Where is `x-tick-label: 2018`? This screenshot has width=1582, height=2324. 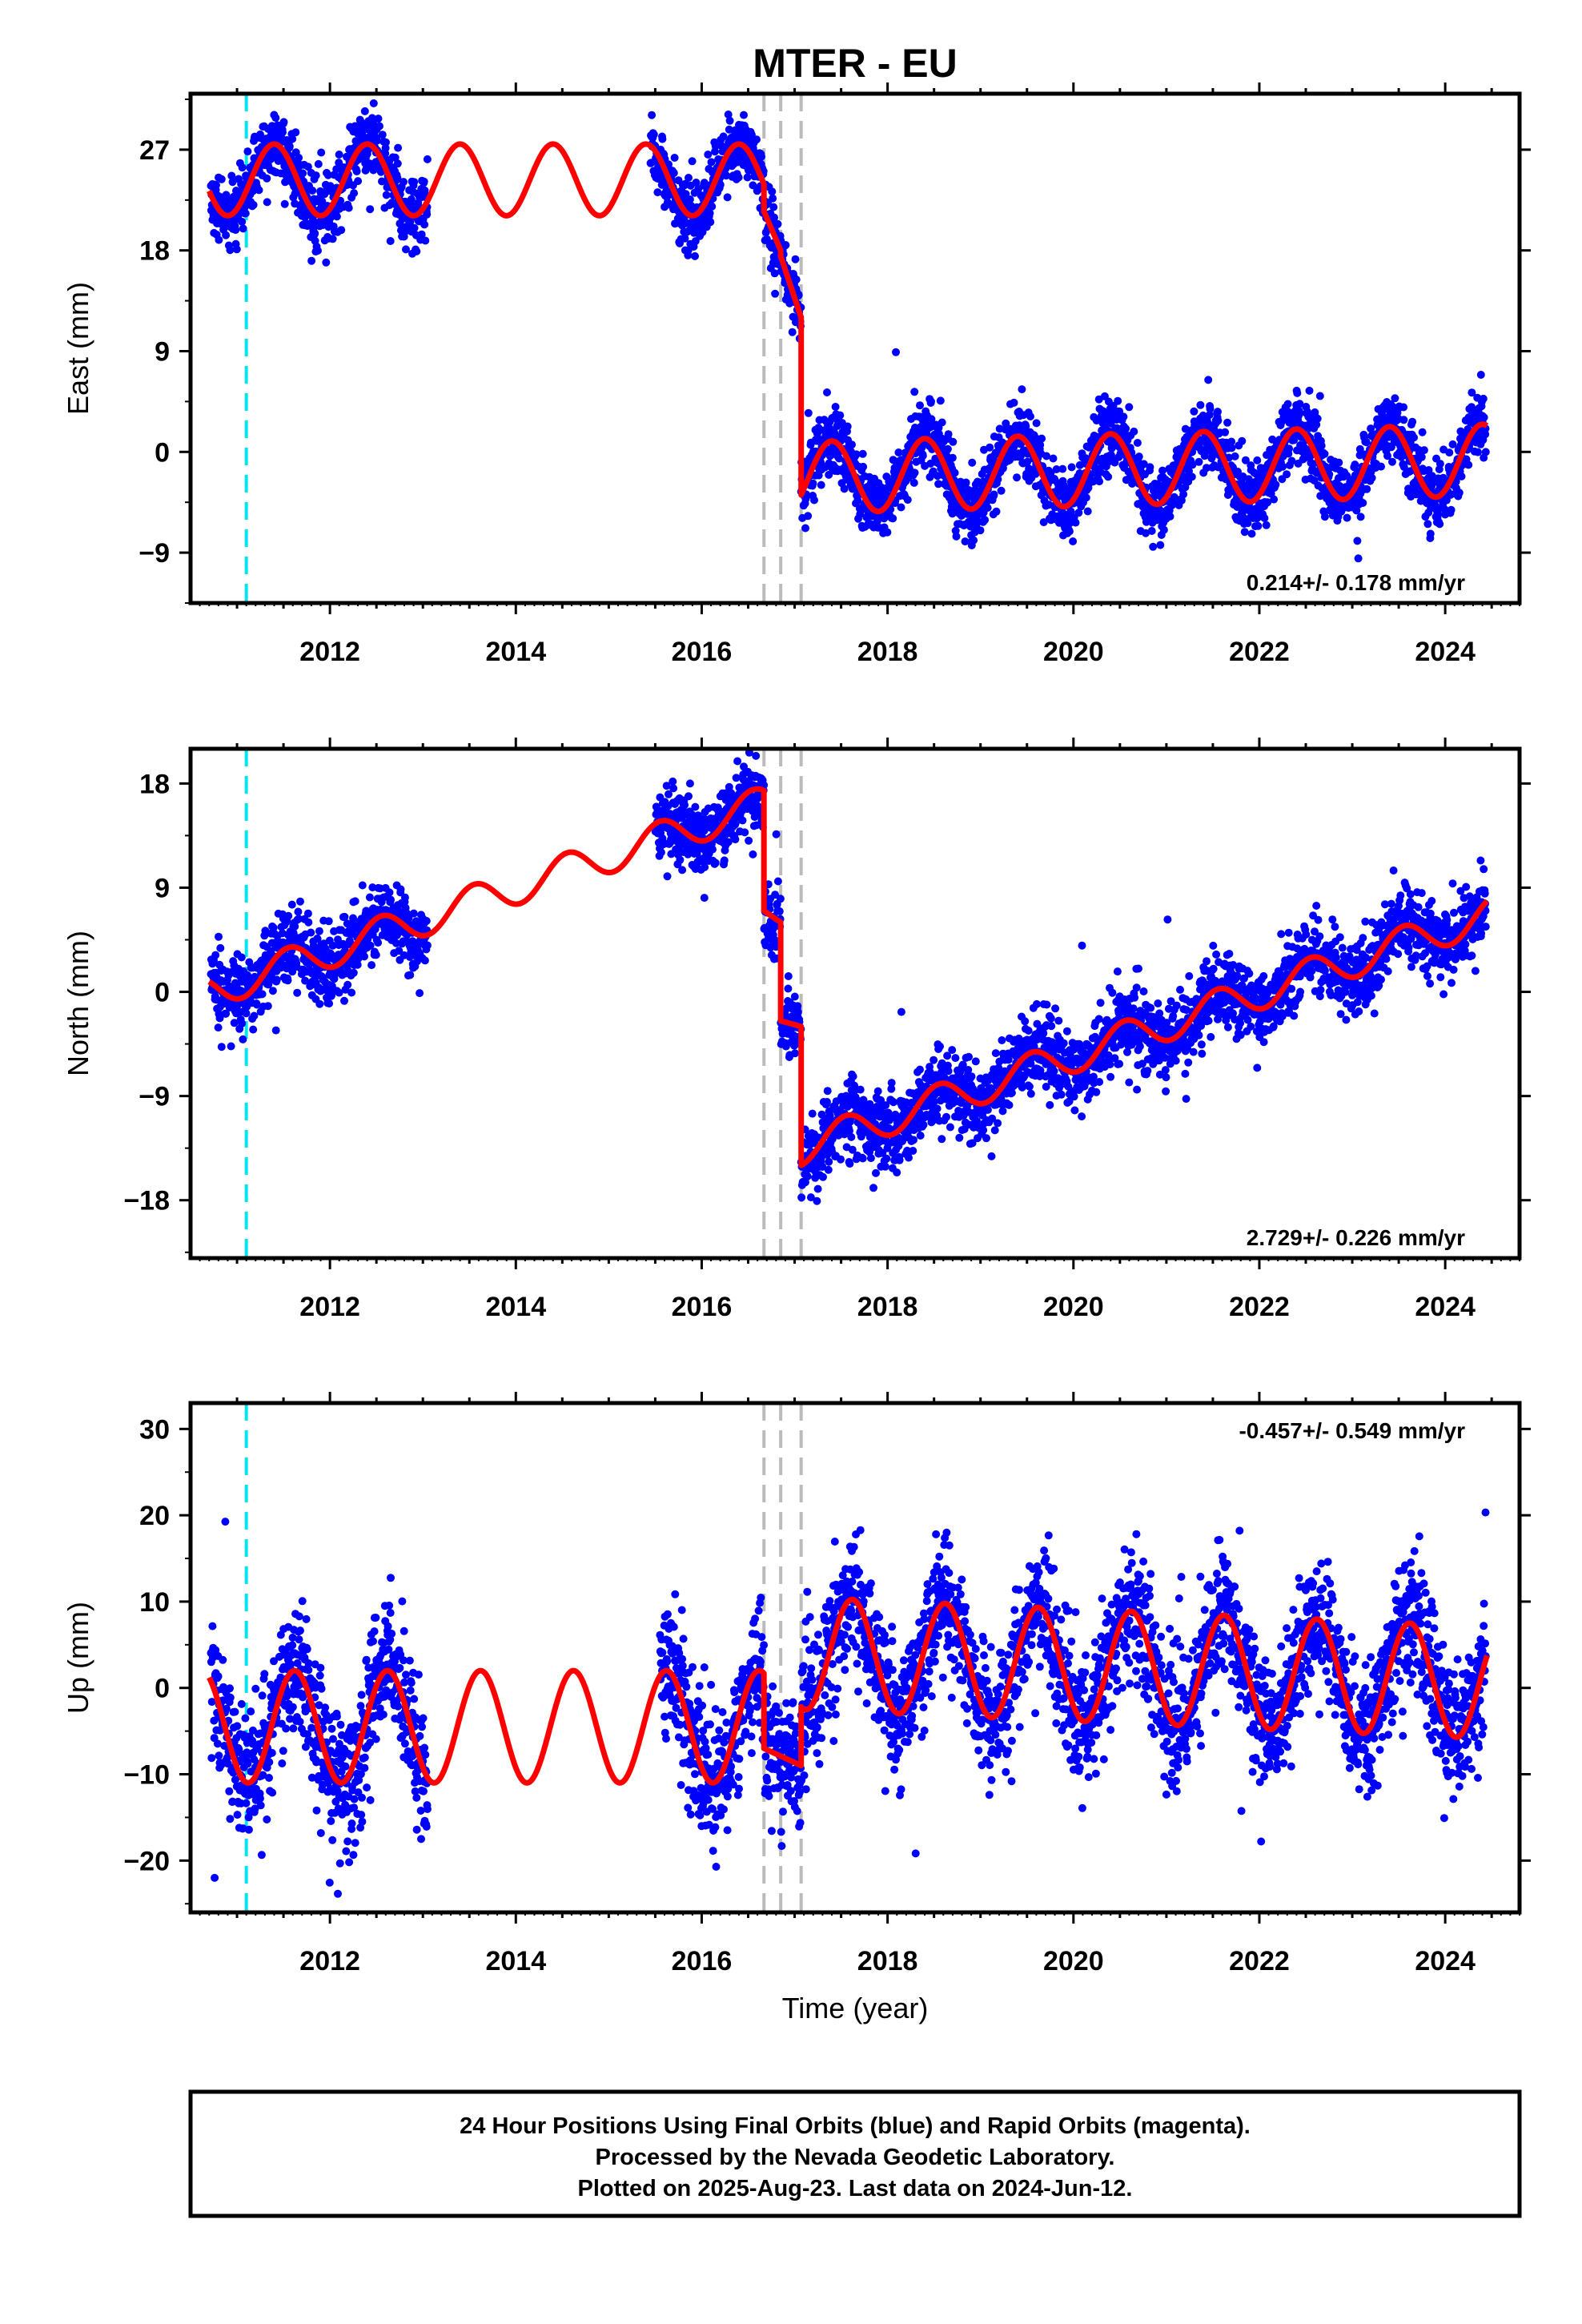 x-tick-label: 2018 is located at coordinates (887, 1307).